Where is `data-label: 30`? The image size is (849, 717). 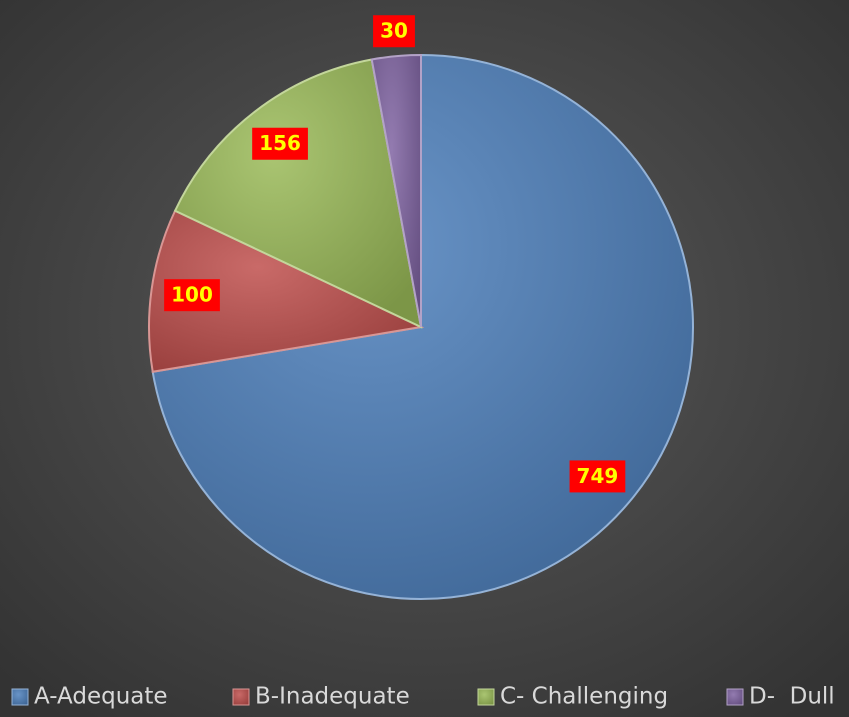
data-label: 30 is located at coordinates (394, 31).